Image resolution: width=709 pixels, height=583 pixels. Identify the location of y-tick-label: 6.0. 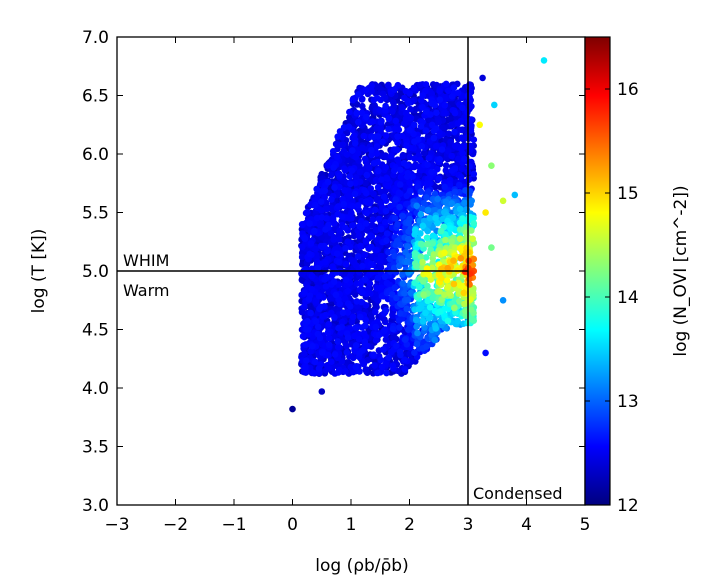
(95, 155).